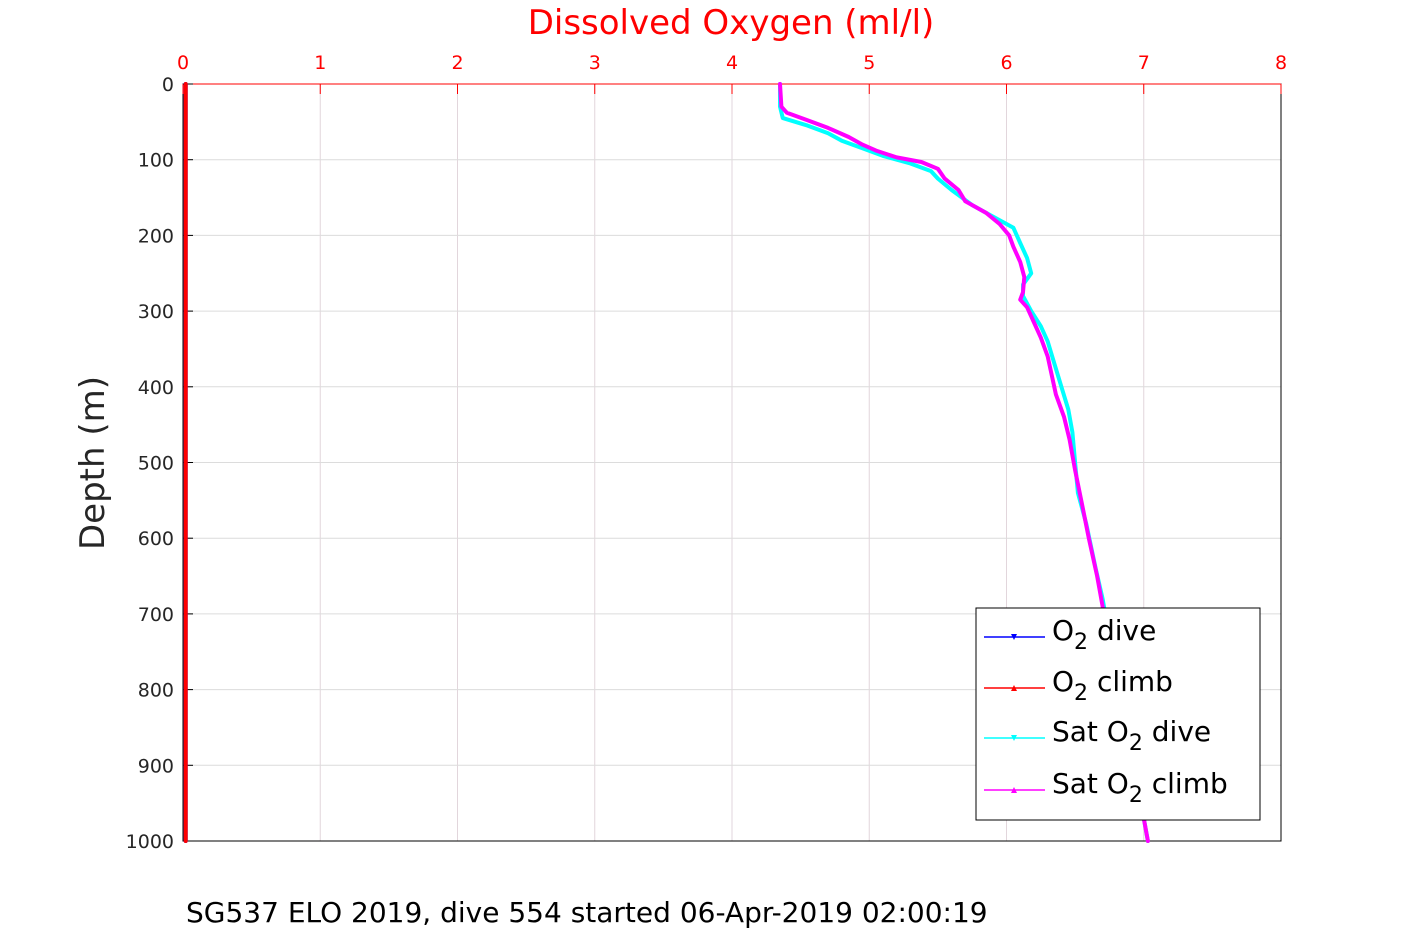 The image size is (1417, 949). I want to click on legend-marker-sat_dive, so click(1014, 738).